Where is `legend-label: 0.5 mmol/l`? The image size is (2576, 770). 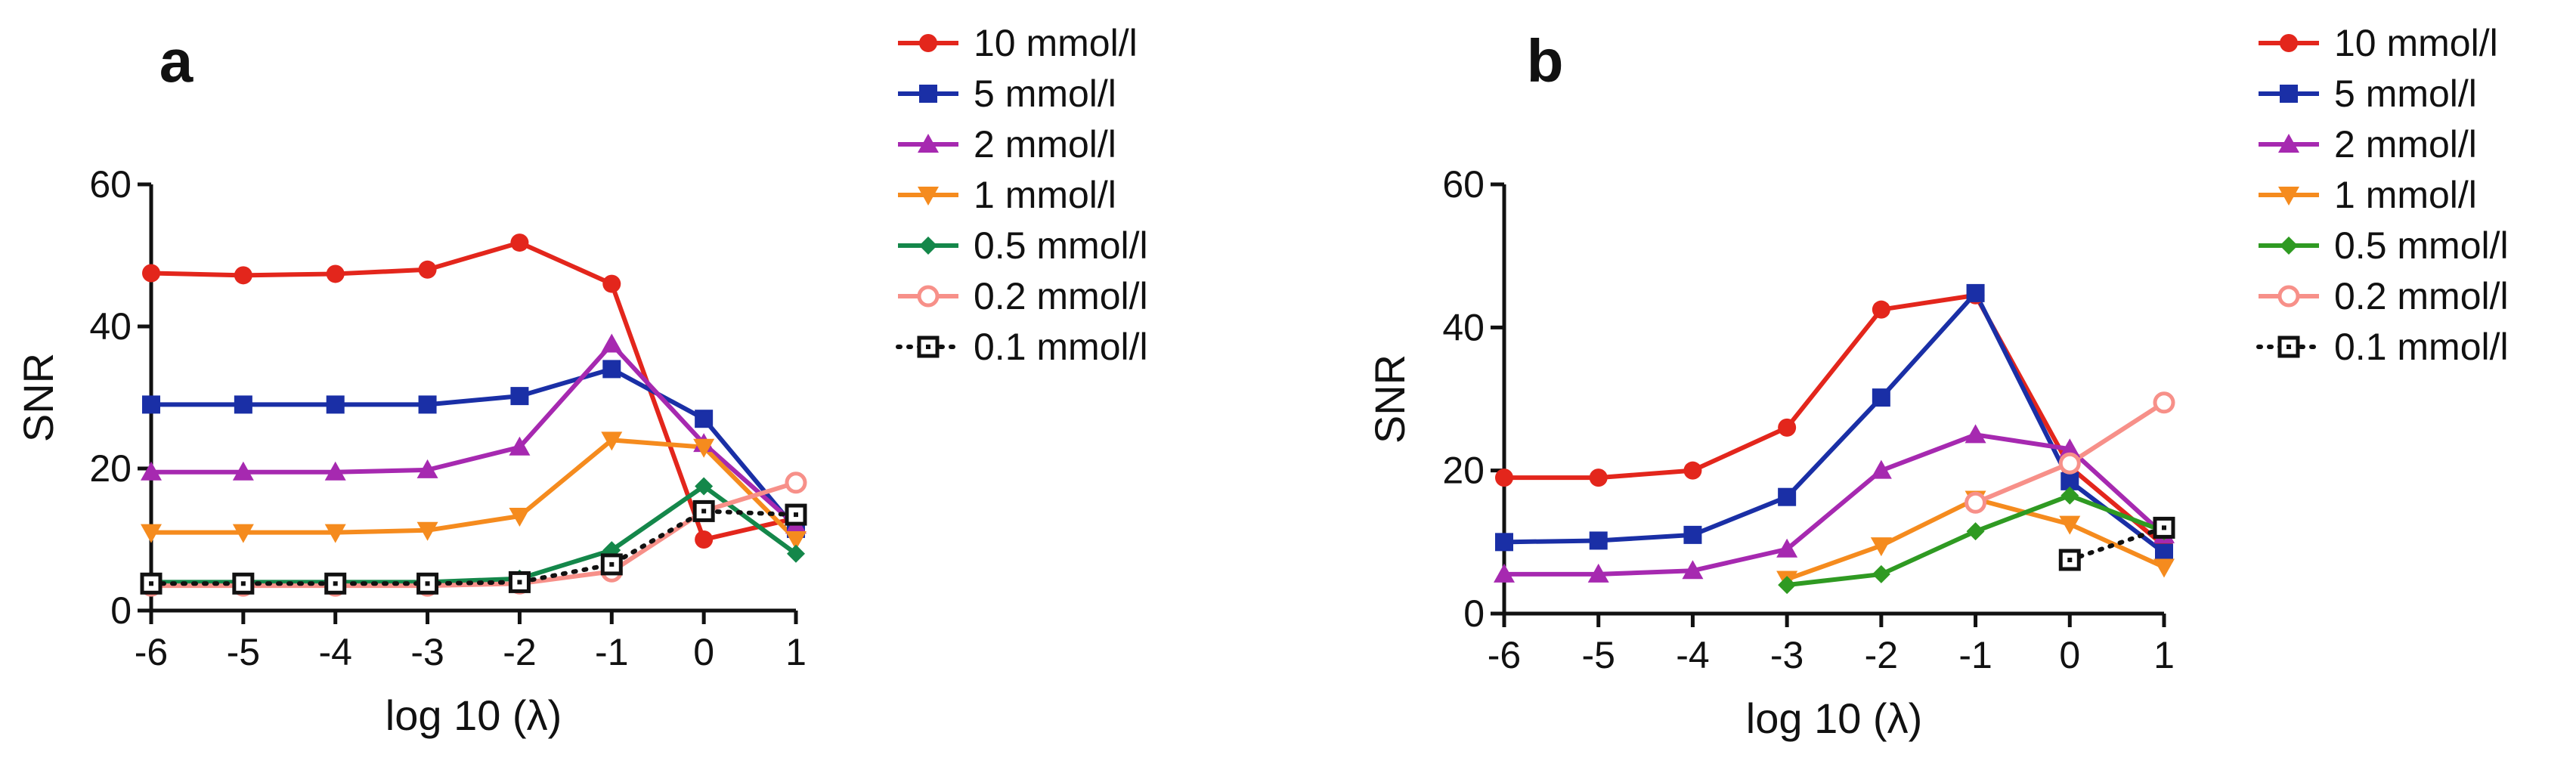
legend-label: 0.5 mmol/l is located at coordinates (1061, 245).